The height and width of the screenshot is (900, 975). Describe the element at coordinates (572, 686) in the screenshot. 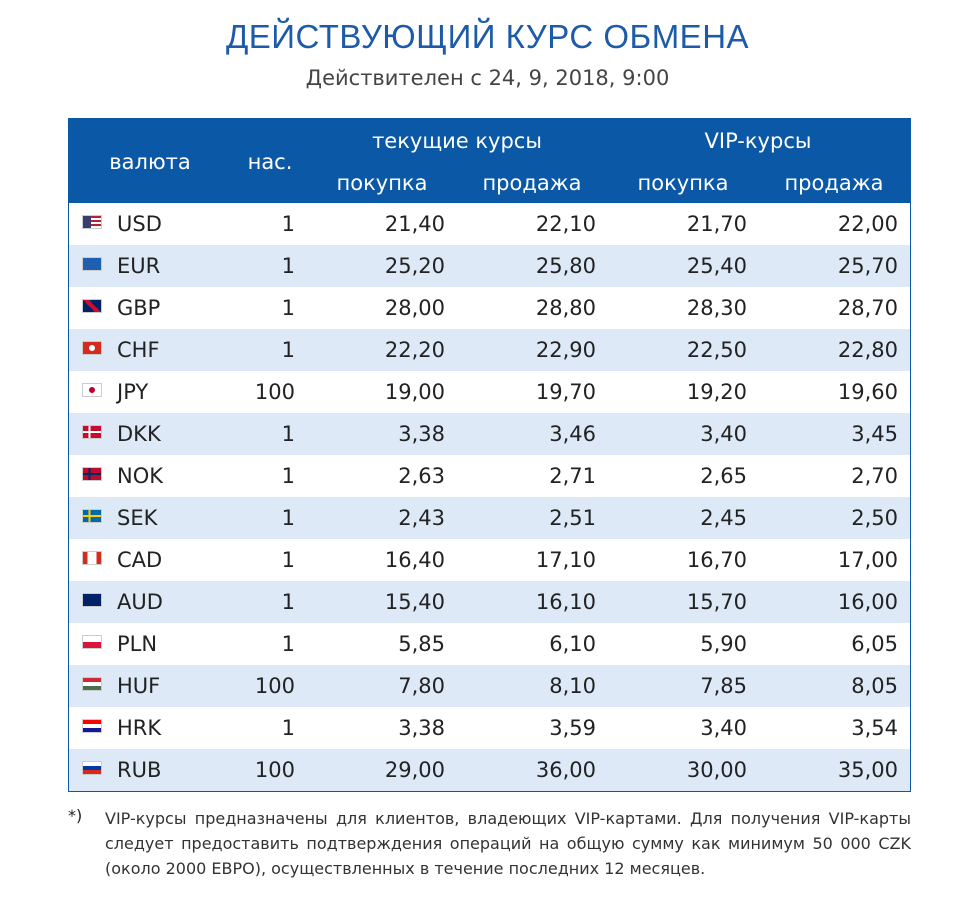

I see `rate-cell: 8,10` at that location.